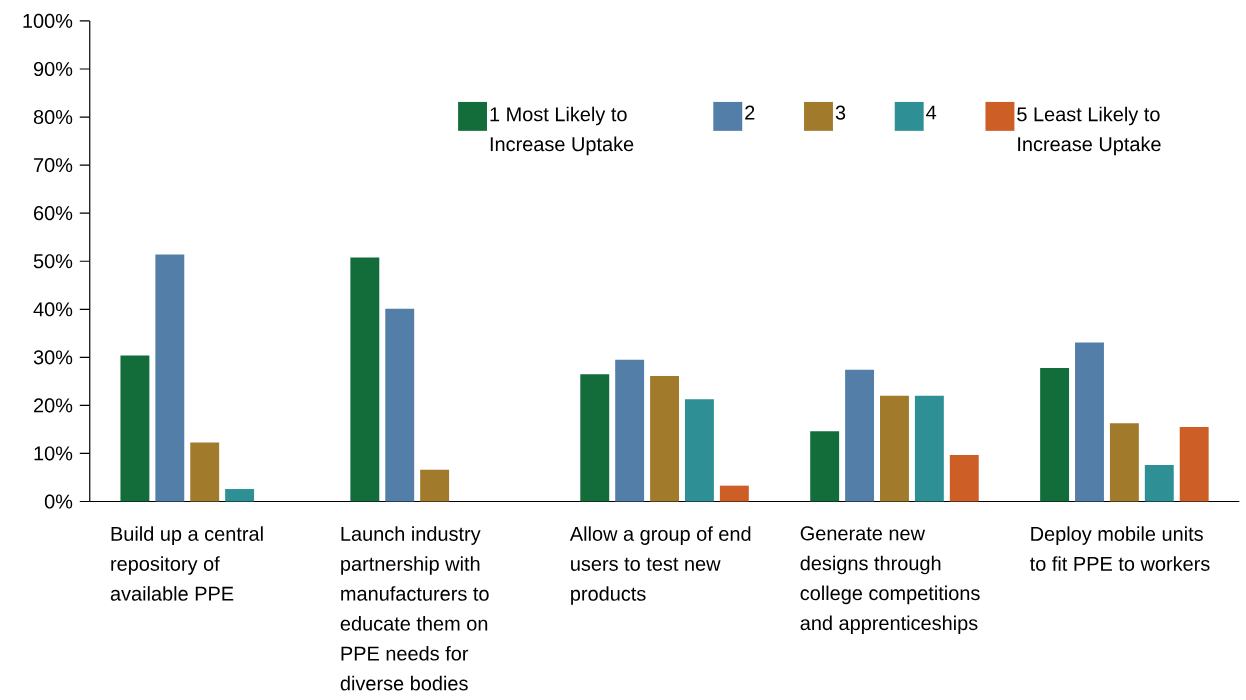  I want to click on y-tick-label: 60%, so click(53, 213).